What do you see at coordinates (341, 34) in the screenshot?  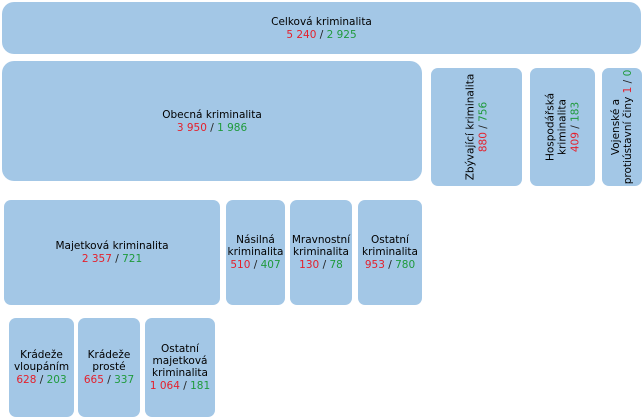 I see `value-green: 2 925` at bounding box center [341, 34].